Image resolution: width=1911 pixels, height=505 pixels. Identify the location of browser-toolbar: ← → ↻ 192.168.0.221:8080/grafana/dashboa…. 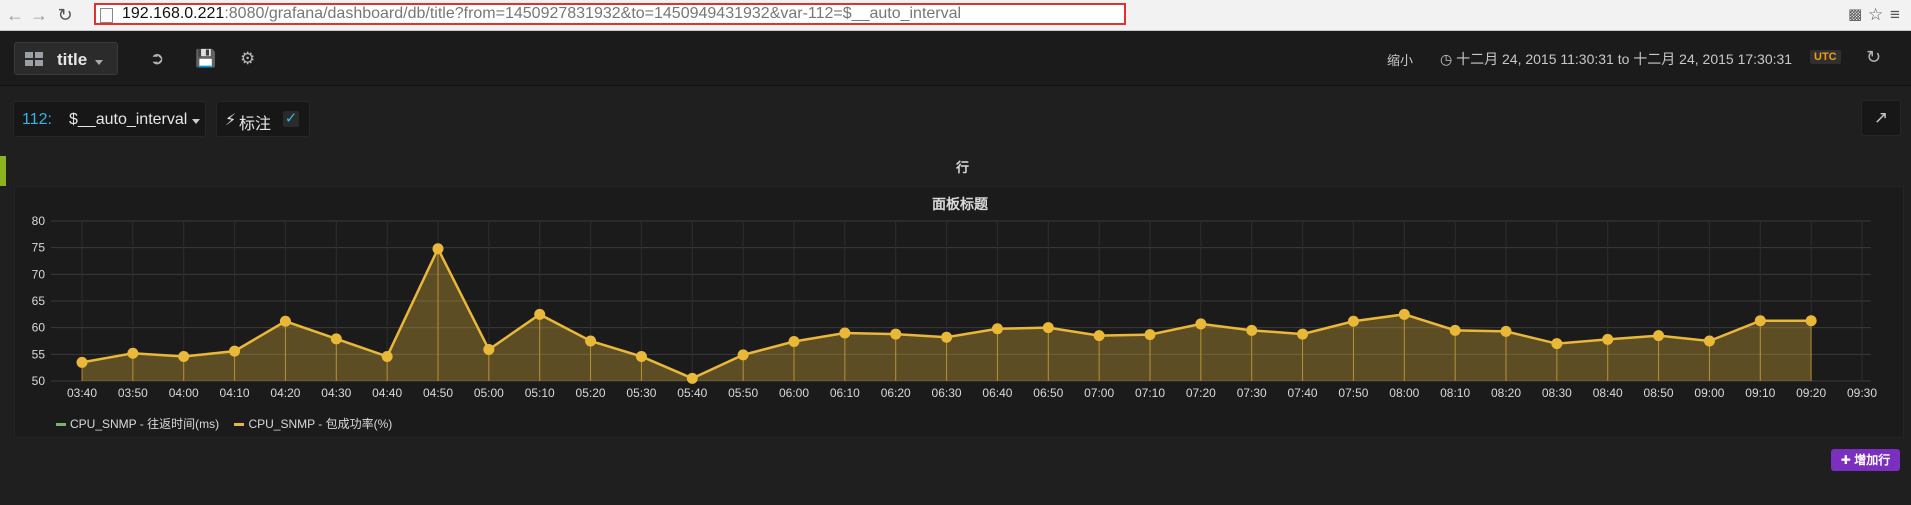
(955, 15).